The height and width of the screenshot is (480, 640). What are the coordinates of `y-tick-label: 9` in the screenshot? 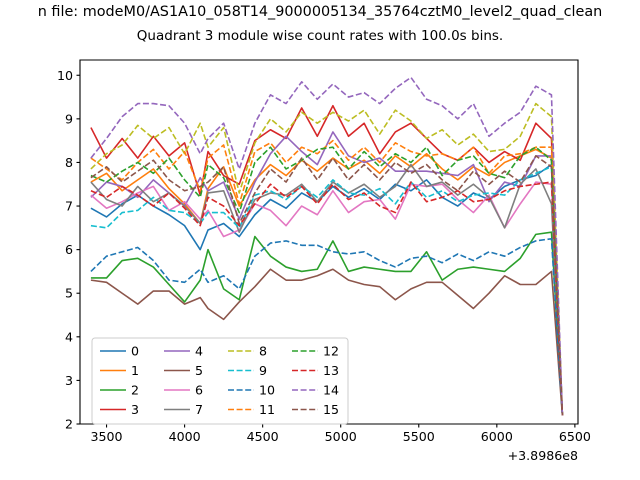 It's located at (69, 118).